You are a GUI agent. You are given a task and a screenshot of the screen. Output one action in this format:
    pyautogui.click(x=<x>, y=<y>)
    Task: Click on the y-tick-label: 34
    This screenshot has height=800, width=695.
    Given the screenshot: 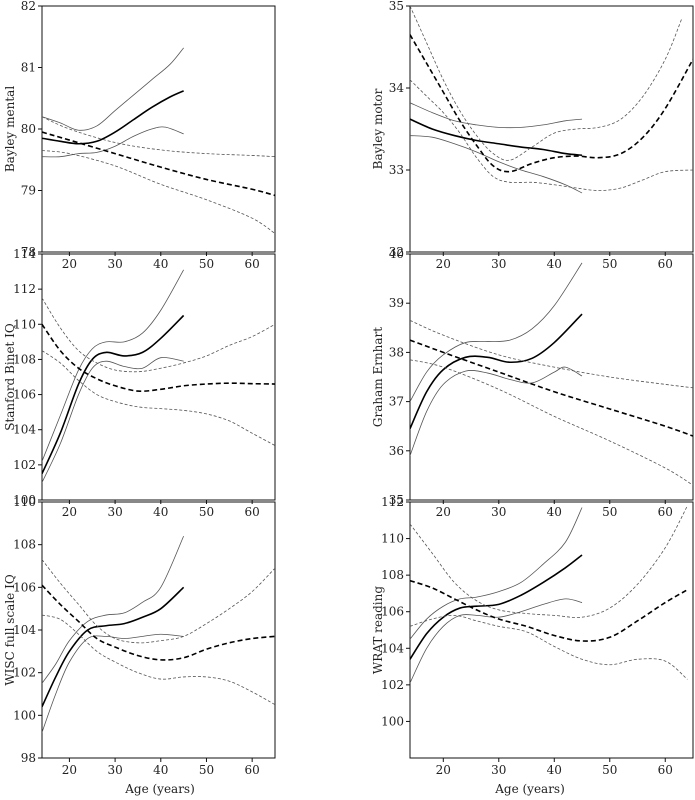 What is the action you would take?
    pyautogui.click(x=397, y=88)
    